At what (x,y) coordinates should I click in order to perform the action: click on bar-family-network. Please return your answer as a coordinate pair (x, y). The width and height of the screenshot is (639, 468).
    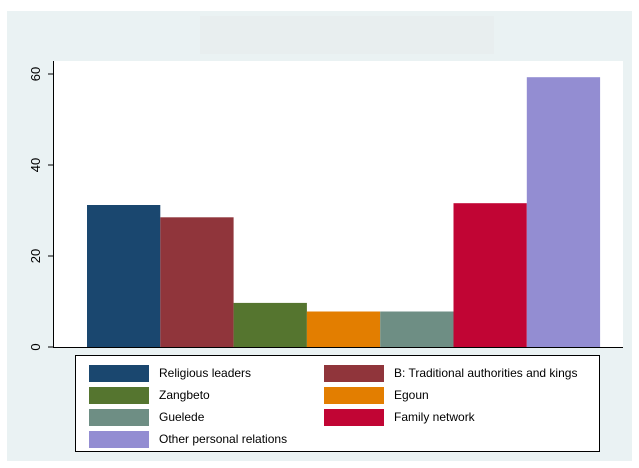
    Looking at the image, I should click on (490, 275).